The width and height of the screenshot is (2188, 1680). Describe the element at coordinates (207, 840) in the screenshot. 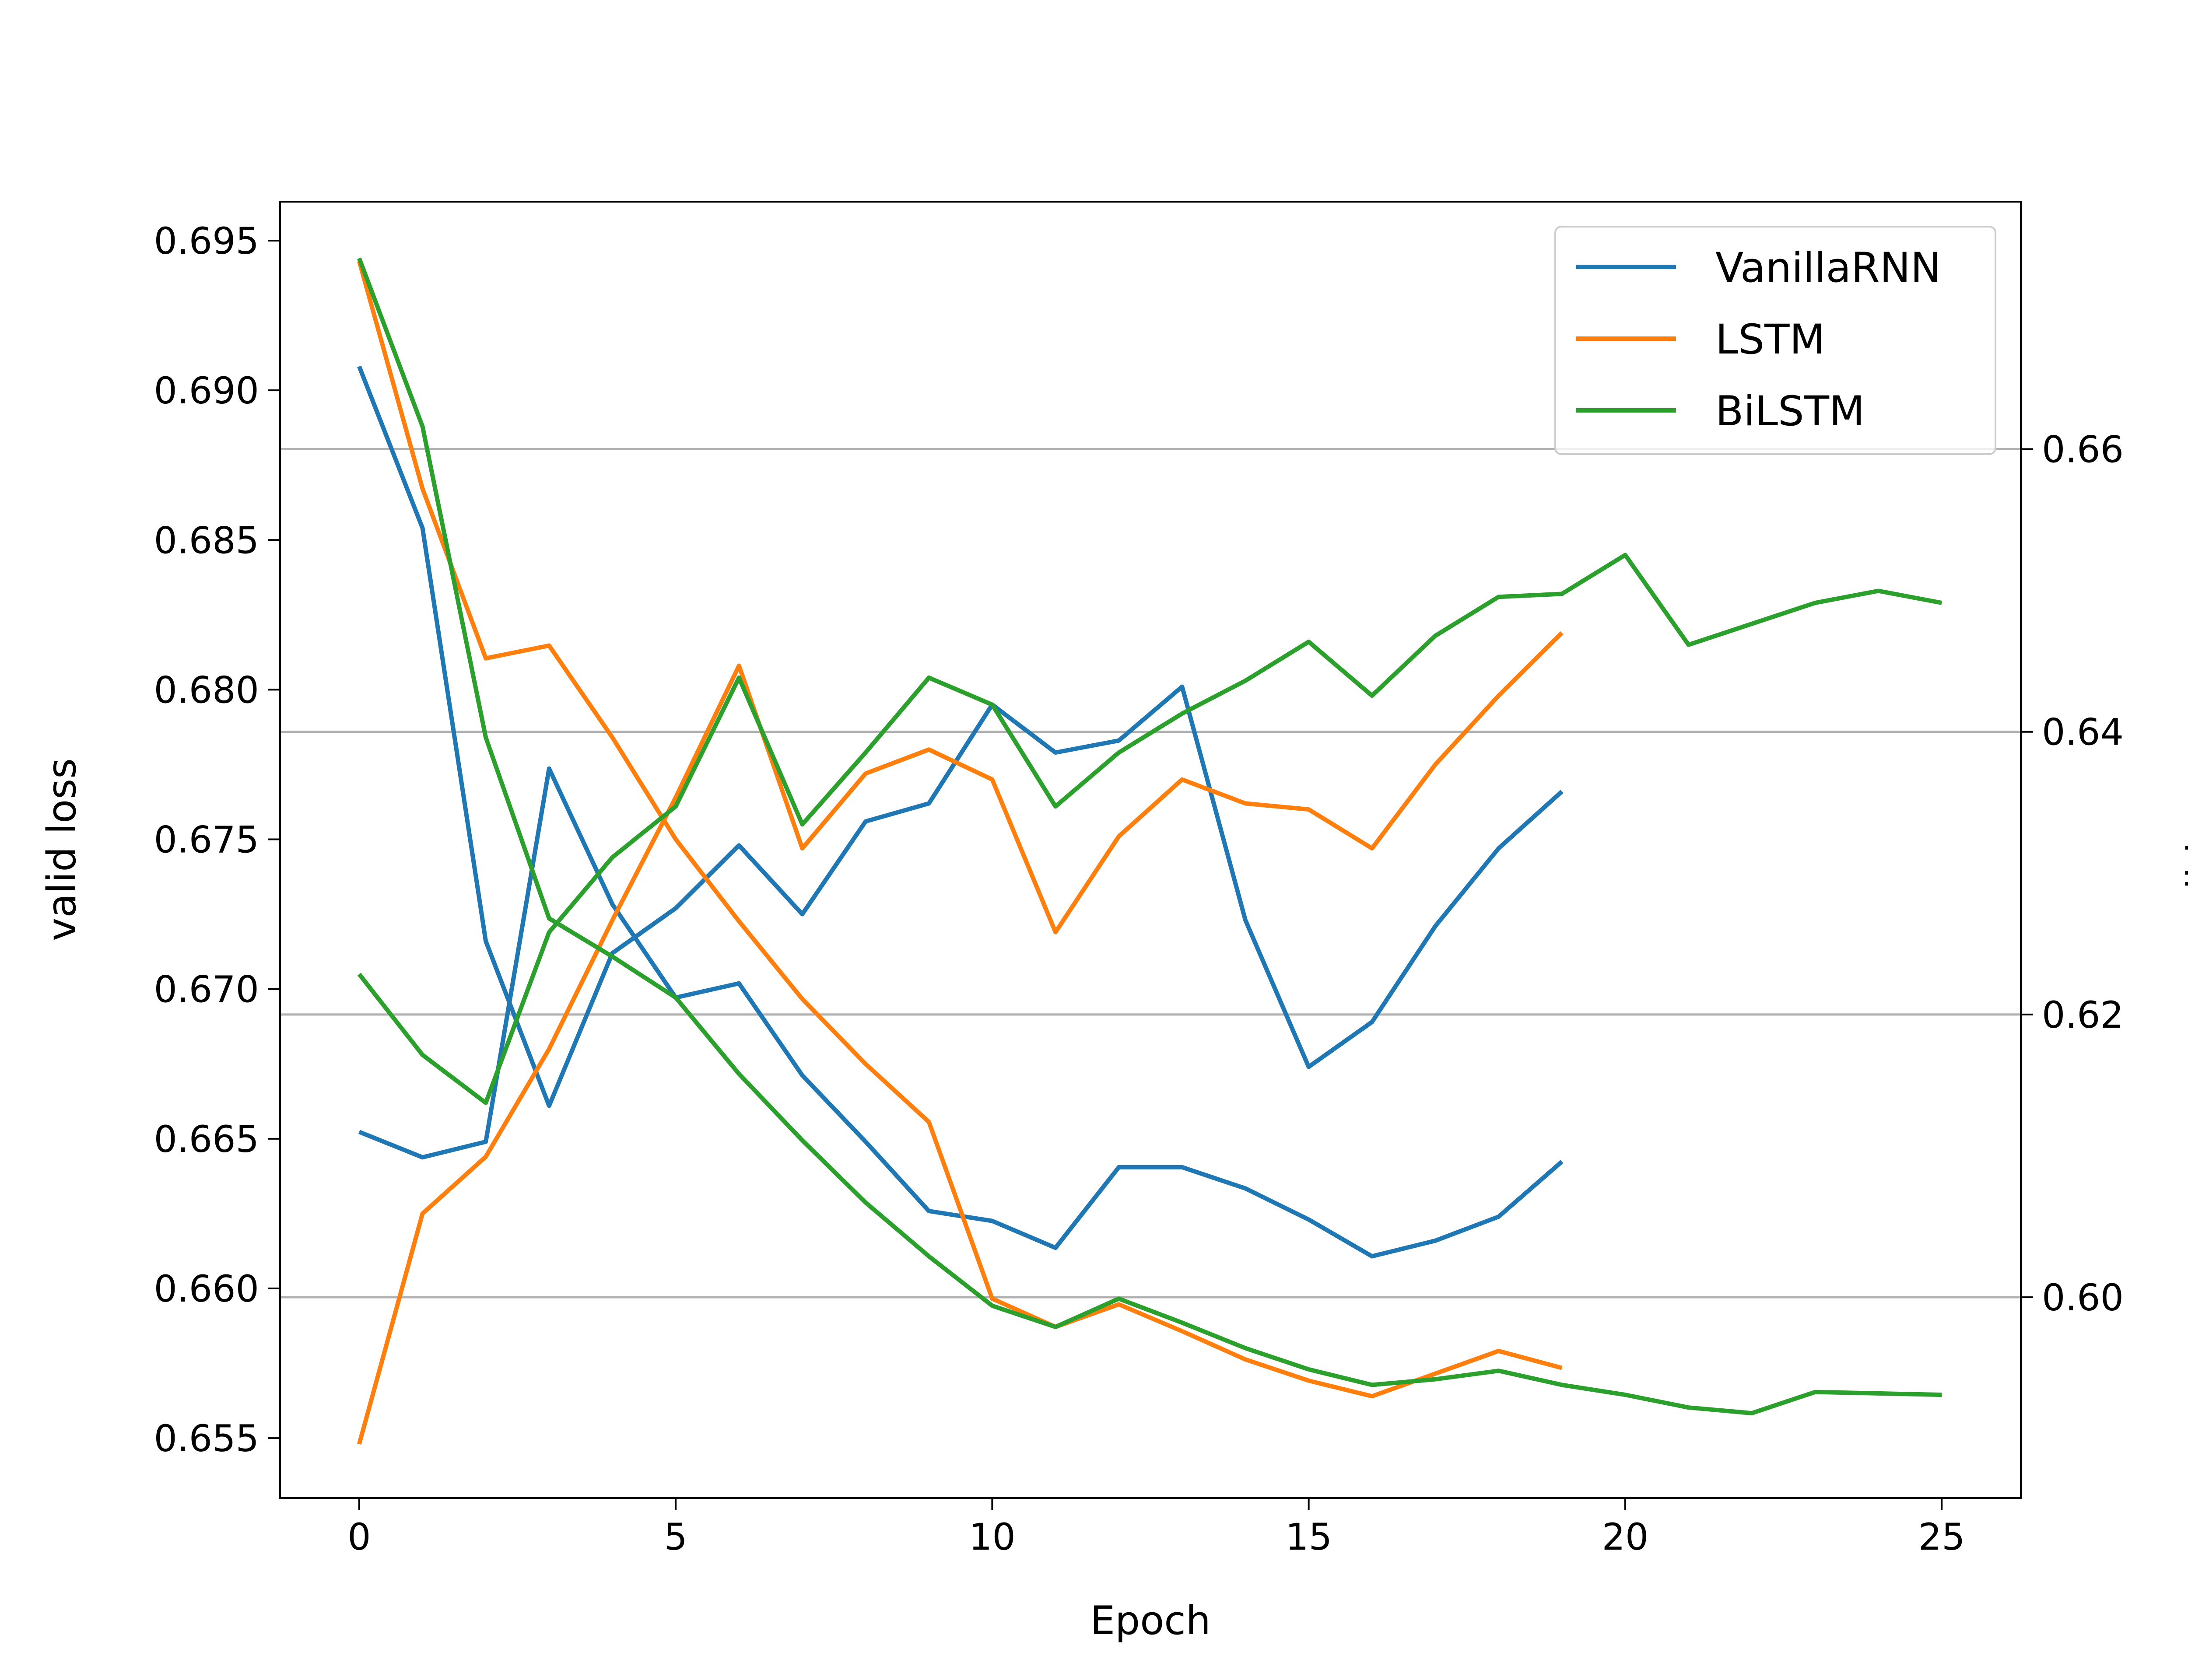

I see `y-tick-left-label-4: 0.675` at that location.